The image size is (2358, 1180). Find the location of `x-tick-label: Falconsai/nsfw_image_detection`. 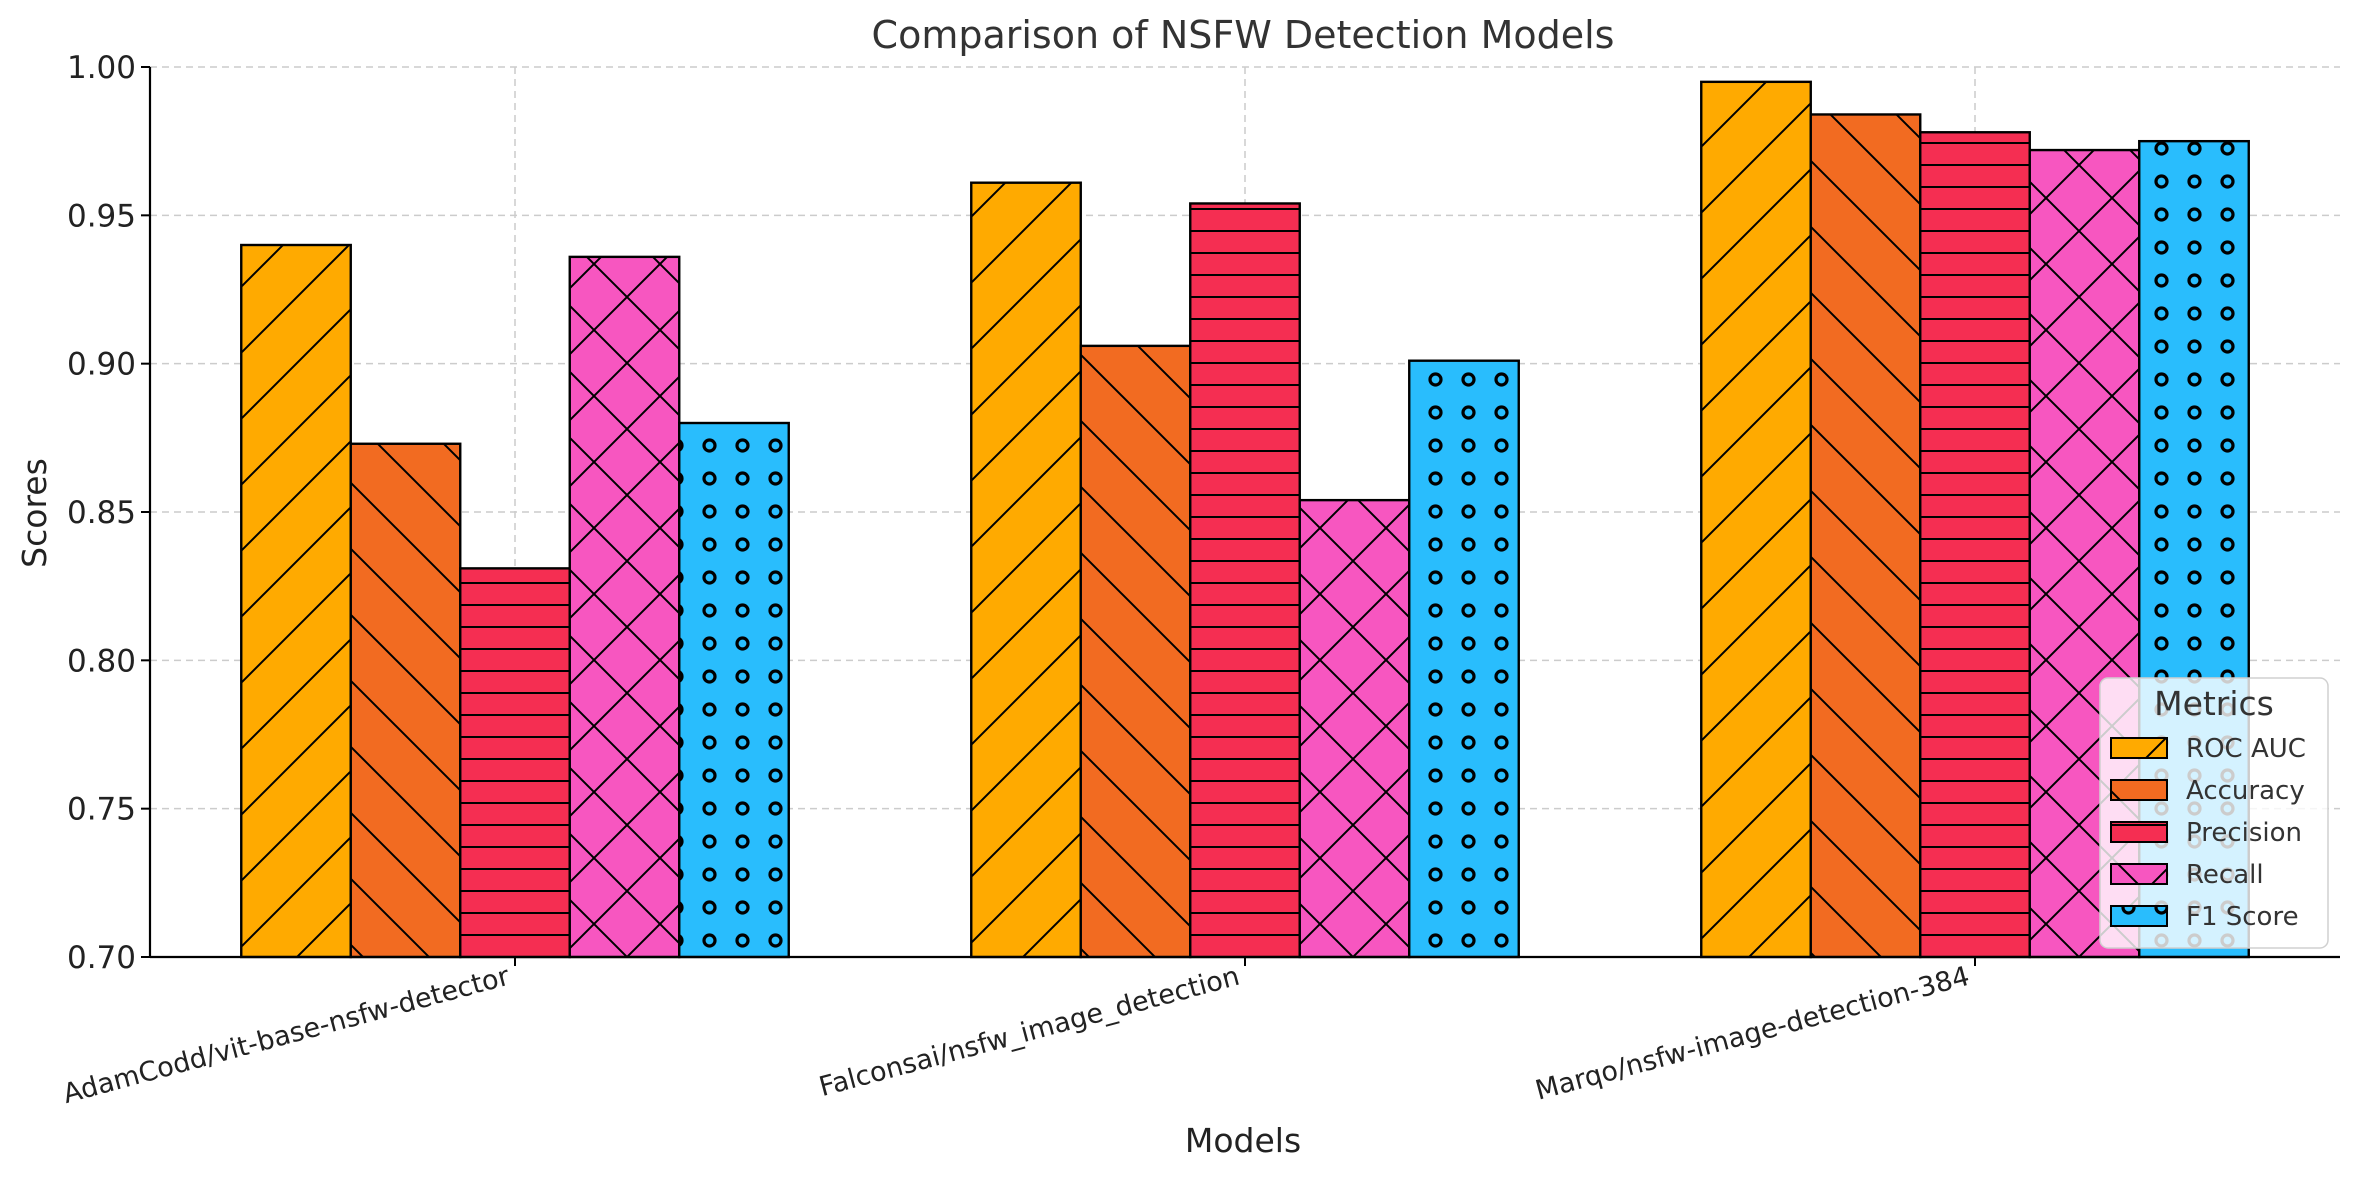

x-tick-label: Falconsai/nsfw_image_detection is located at coordinates (1029, 1032).